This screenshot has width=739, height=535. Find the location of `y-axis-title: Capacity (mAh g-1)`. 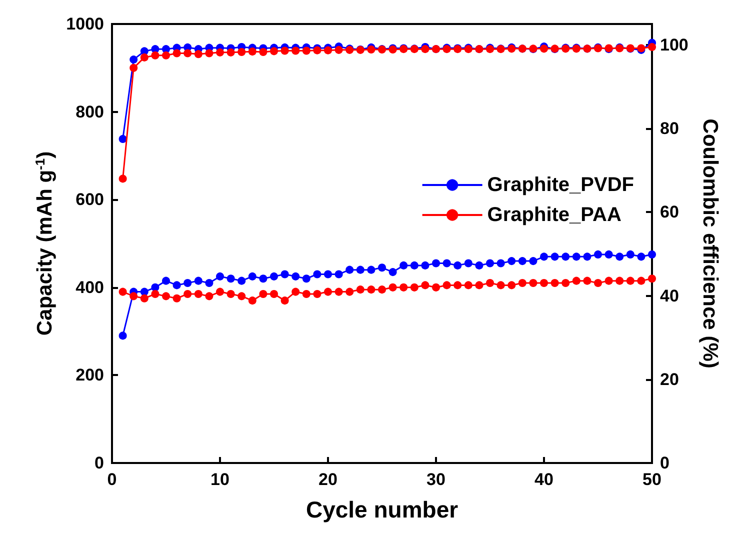

y-axis-title: Capacity (mAh g-1) is located at coordinates (44, 243).